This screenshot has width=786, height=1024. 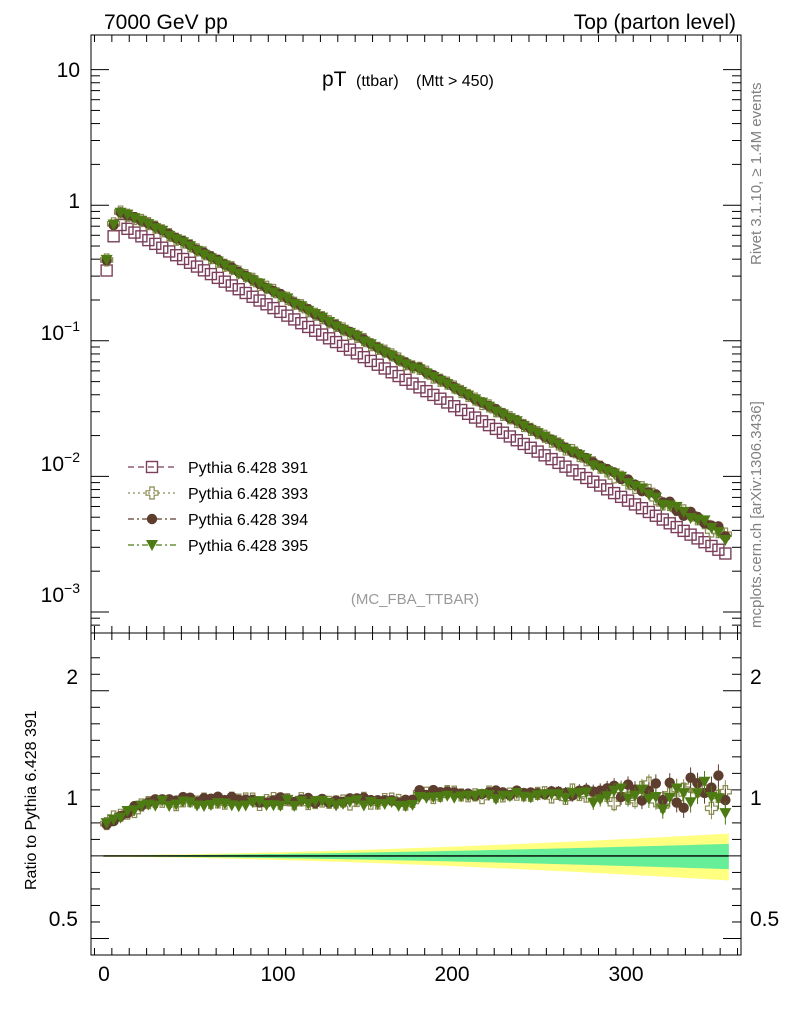 What do you see at coordinates (248, 494) in the screenshot?
I see `legend-label-393: Pythia 6.428 393` at bounding box center [248, 494].